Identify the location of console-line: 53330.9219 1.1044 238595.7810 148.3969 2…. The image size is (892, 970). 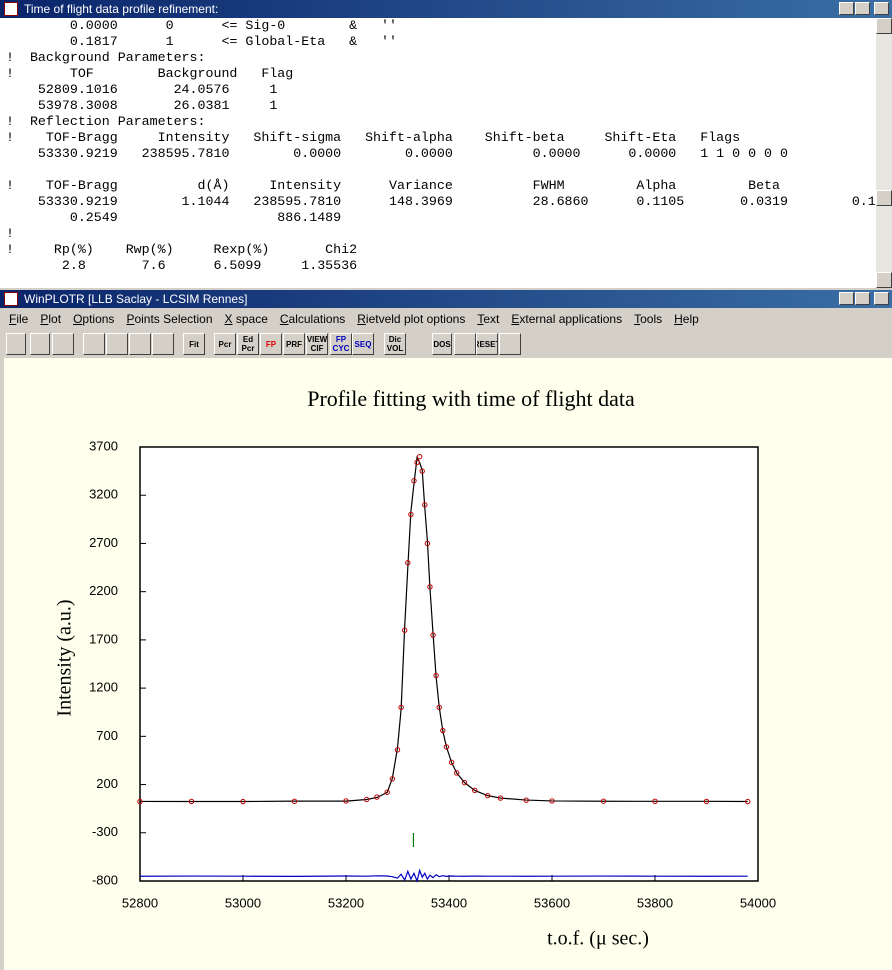
(441, 201).